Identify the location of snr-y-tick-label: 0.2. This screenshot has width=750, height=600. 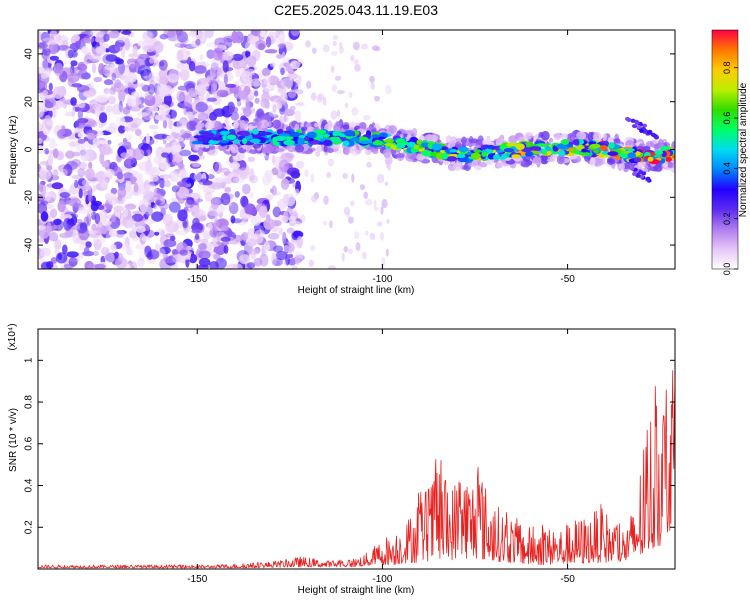
(29, 527).